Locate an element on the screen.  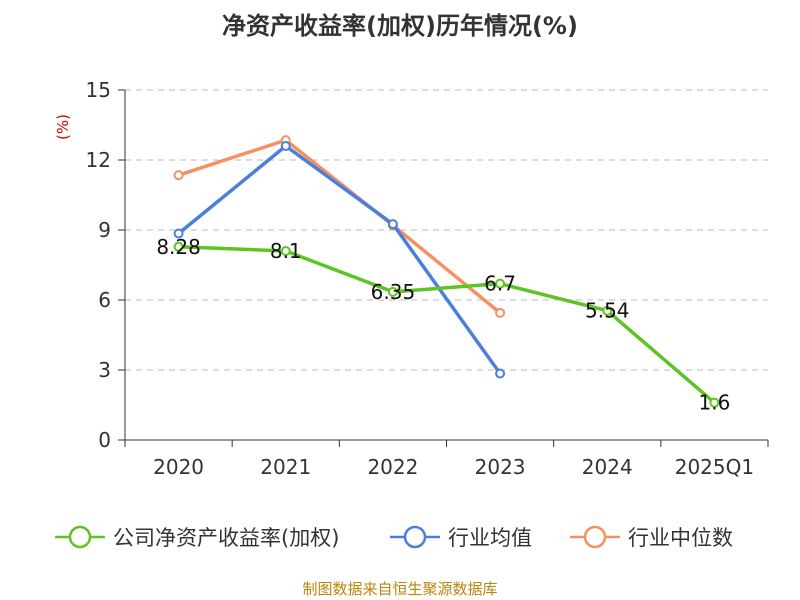
x-tick-label: 2022 is located at coordinates (392, 467).